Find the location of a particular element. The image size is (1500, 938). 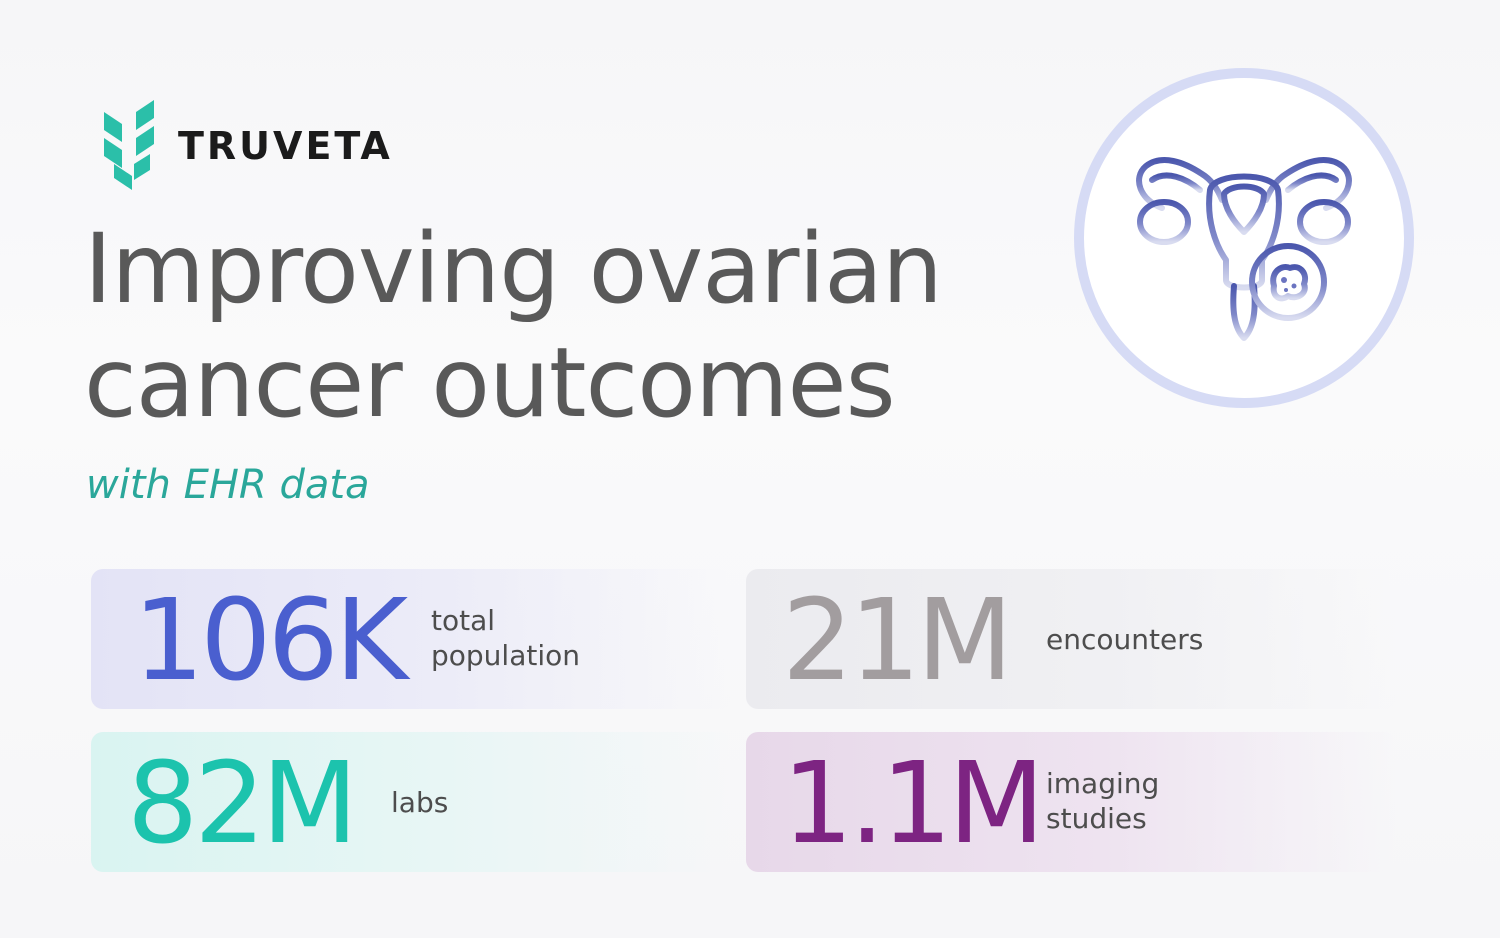

stat-card-encounters: 21M encounters is located at coordinates (1071, 639).